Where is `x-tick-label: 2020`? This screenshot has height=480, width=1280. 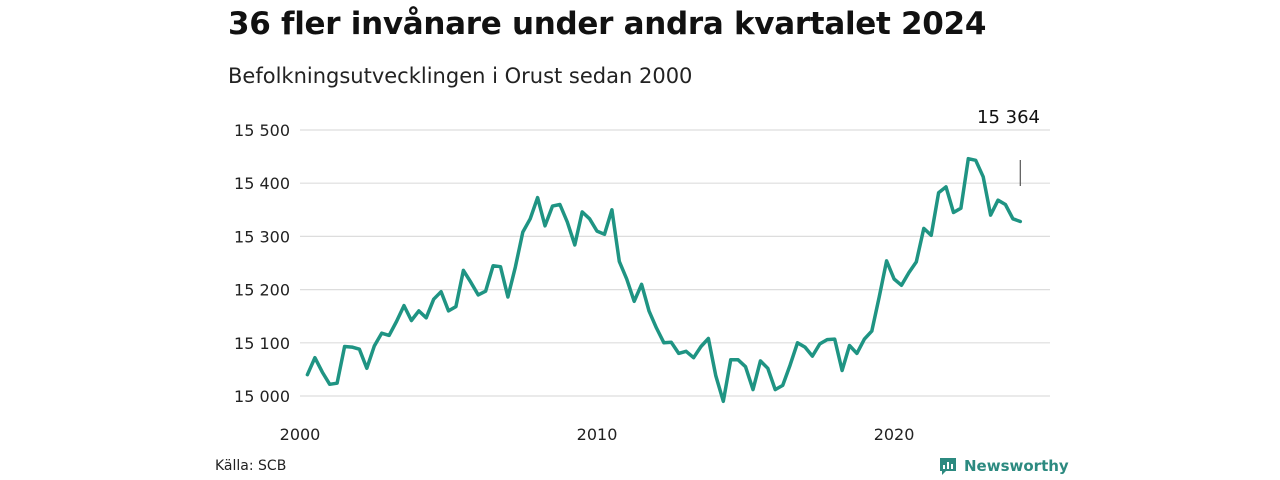 x-tick-label: 2020 is located at coordinates (894, 434).